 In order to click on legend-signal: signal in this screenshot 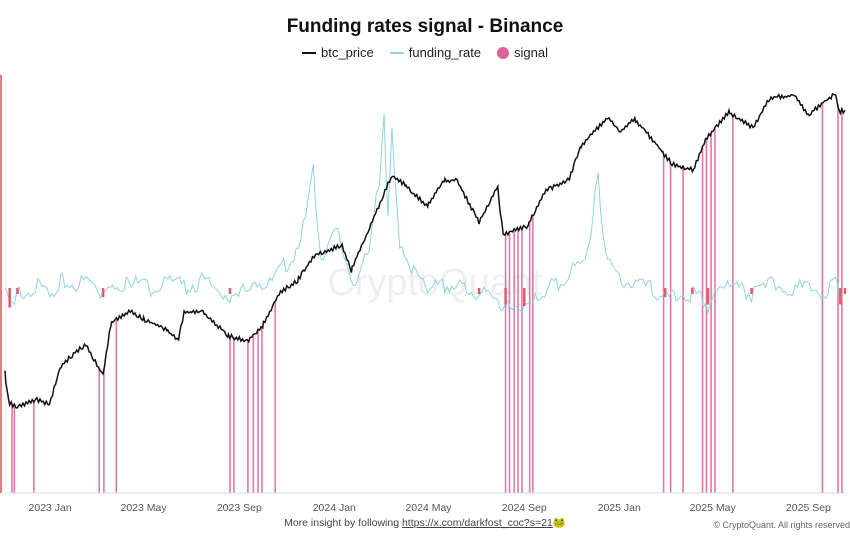, I will do `click(522, 52)`.